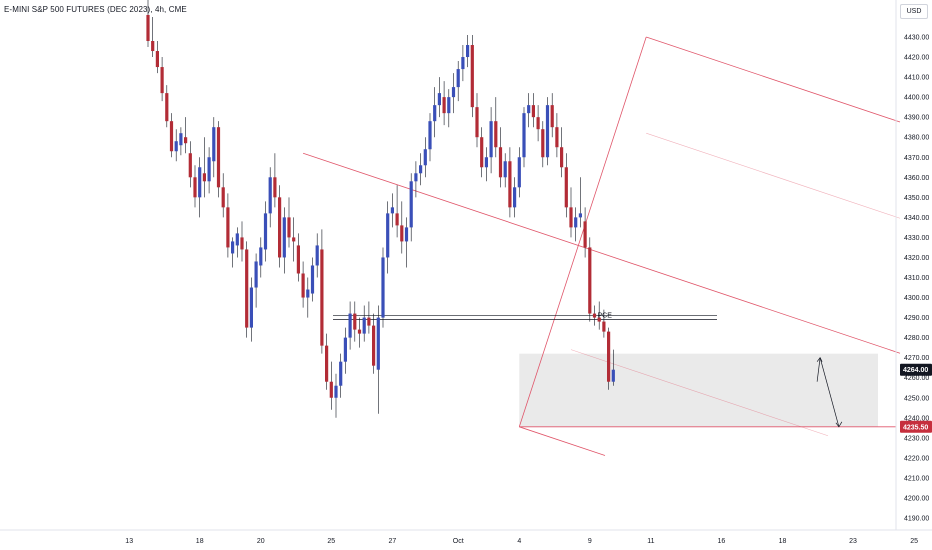 The height and width of the screenshot is (550, 932). I want to click on price-tick-label: 4390.00, so click(916, 118).